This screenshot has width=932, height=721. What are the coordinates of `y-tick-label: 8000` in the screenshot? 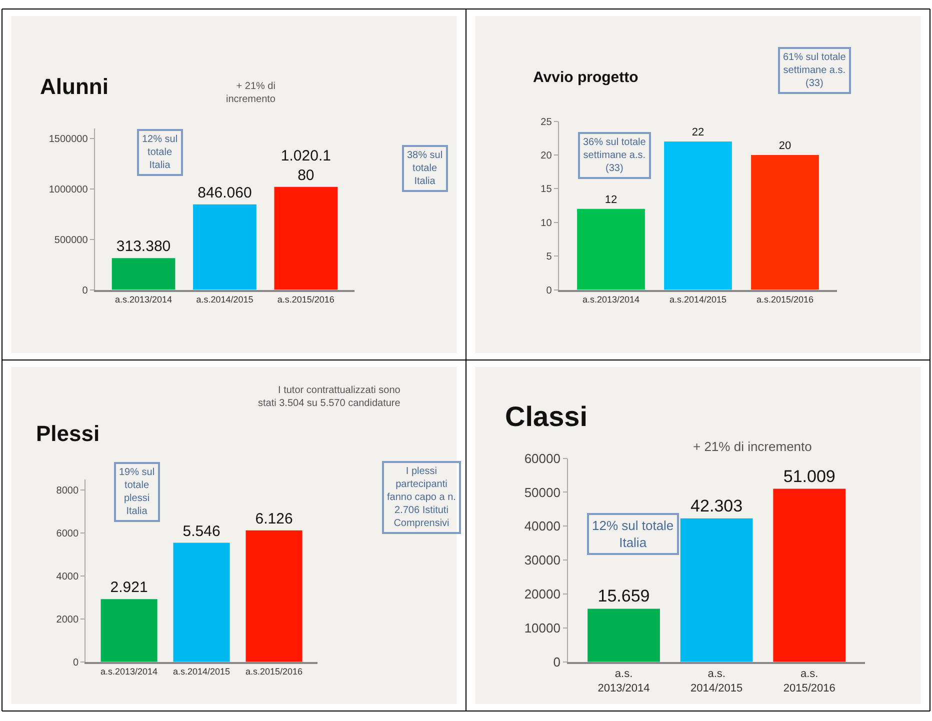 It's located at (67, 491).